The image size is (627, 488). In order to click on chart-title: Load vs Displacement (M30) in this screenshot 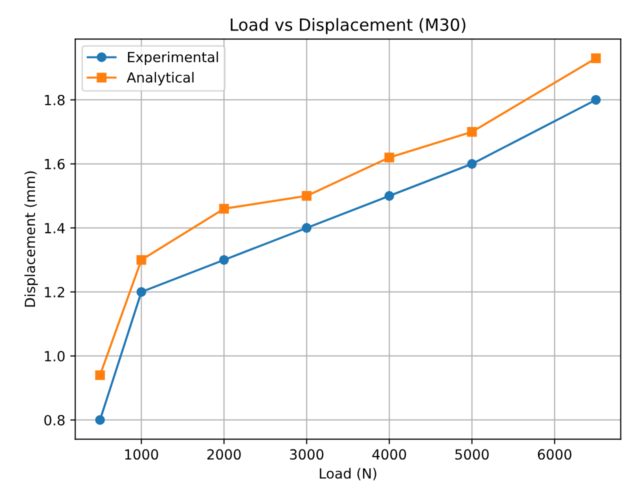, I will do `click(348, 26)`.